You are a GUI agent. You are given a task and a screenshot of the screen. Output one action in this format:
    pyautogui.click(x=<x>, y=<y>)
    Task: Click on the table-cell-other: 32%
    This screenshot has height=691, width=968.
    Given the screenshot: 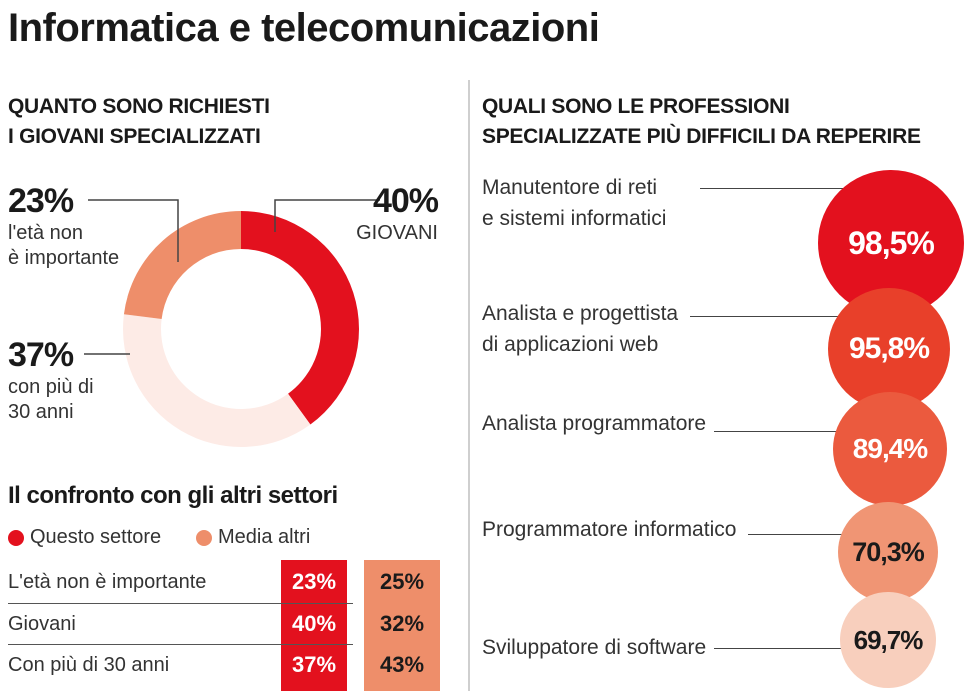 What is the action you would take?
    pyautogui.click(x=402, y=624)
    